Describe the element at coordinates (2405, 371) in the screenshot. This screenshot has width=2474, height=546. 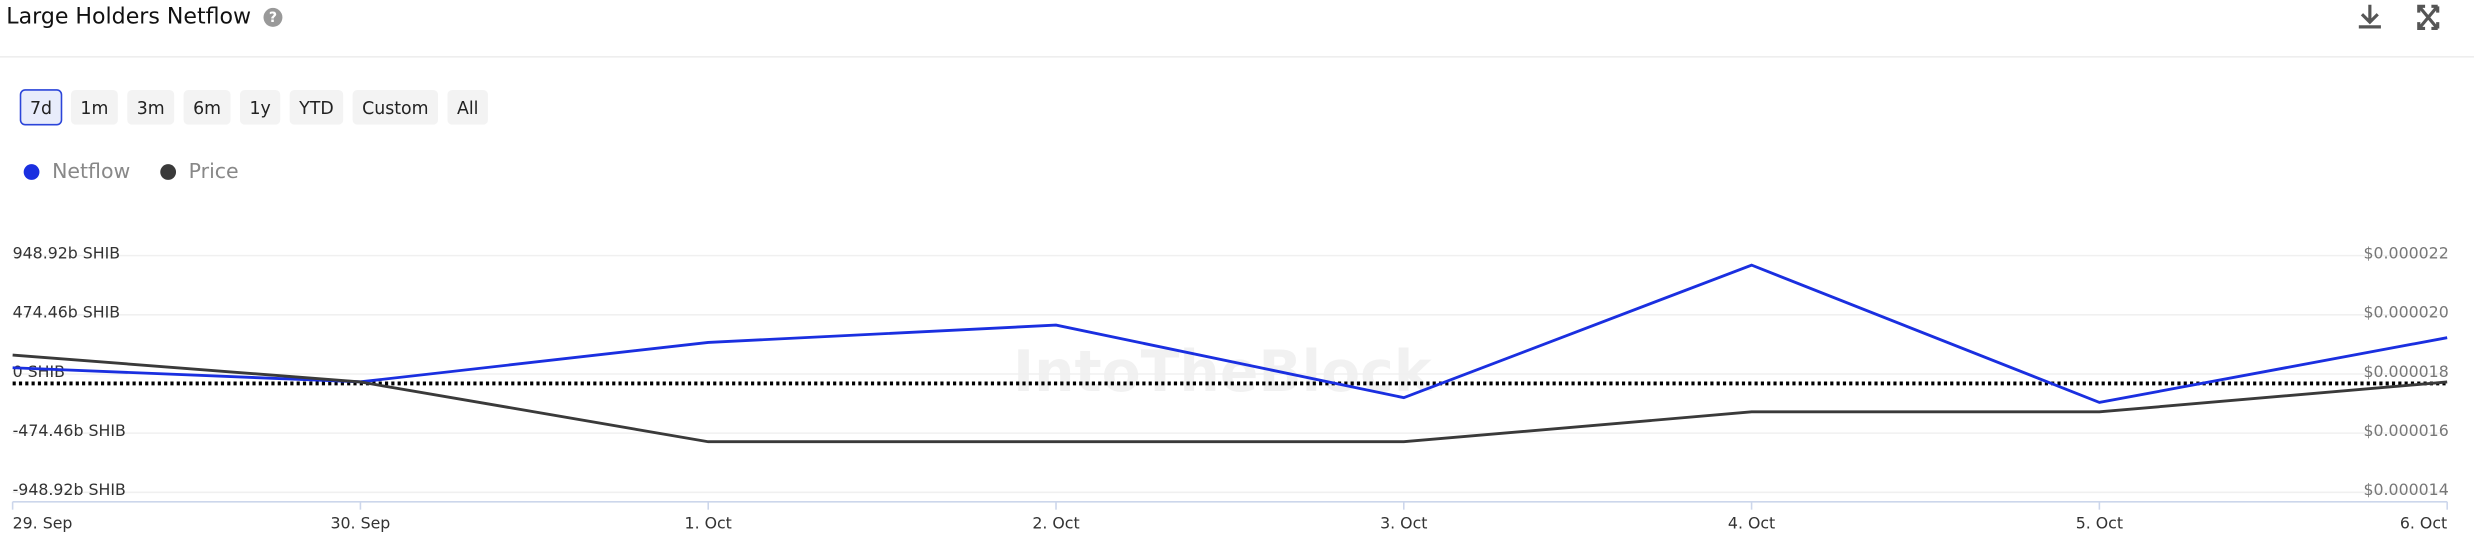
I see `y2-tick-label: $0.000018` at that location.